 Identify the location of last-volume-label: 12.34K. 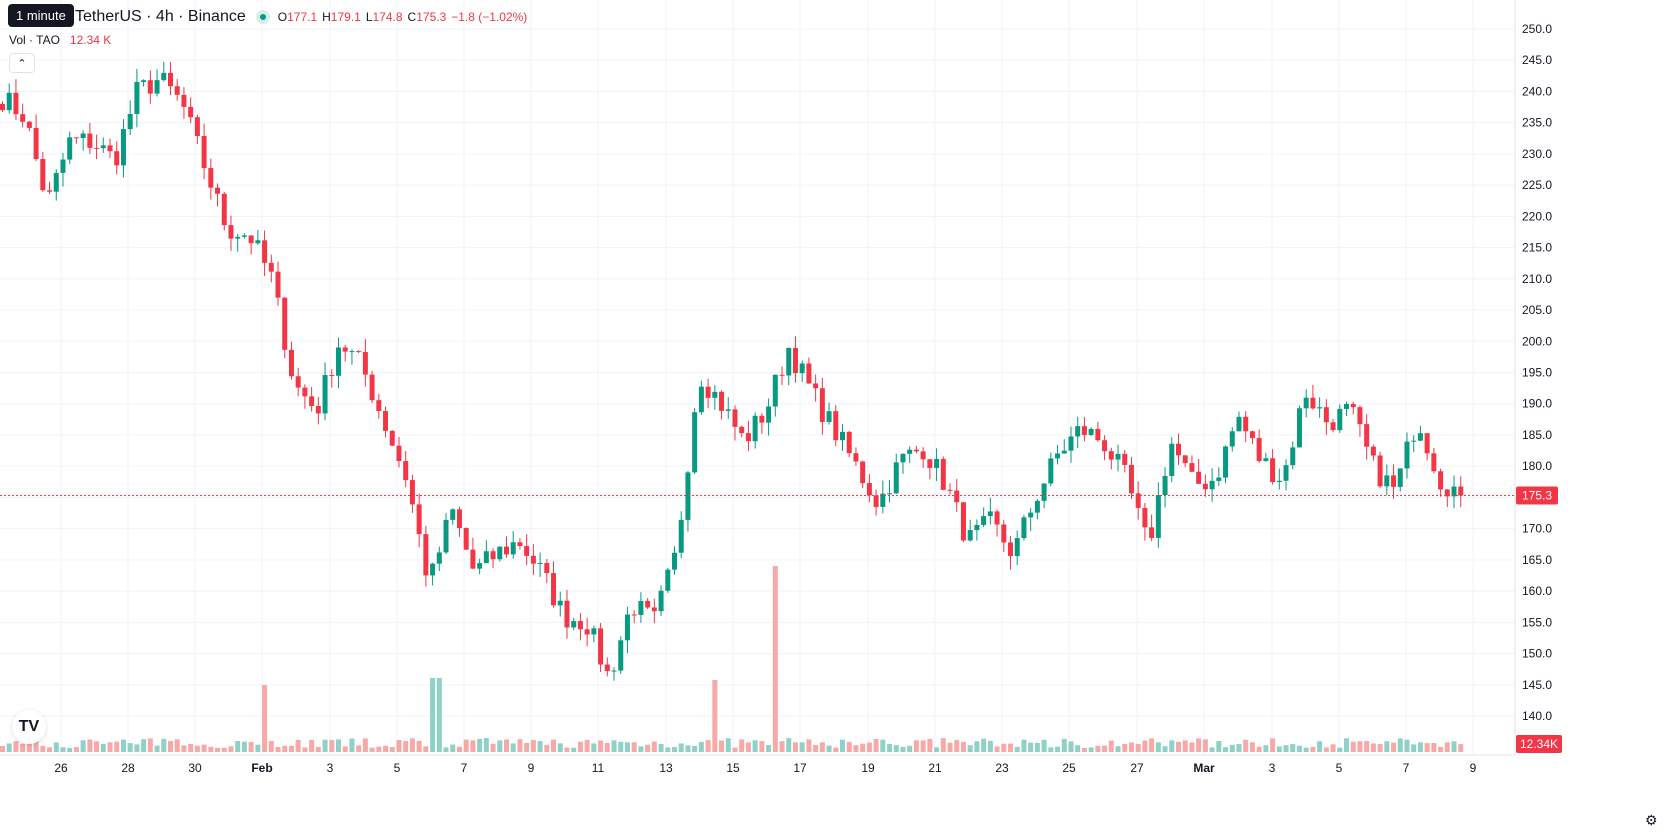
(1539, 744).